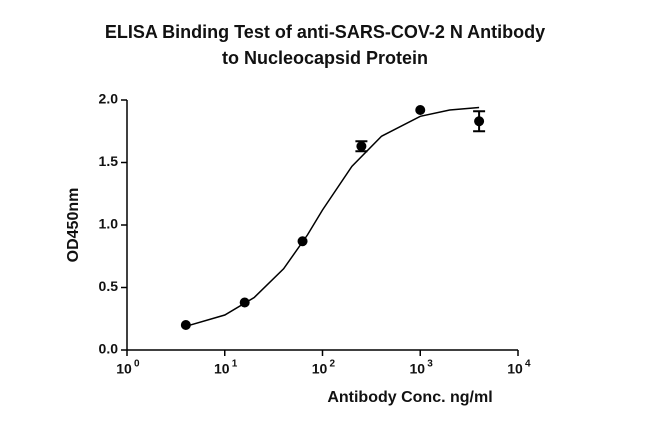 Image resolution: width=650 pixels, height=428 pixels. I want to click on x-tick-exponent: 4, so click(528, 364).